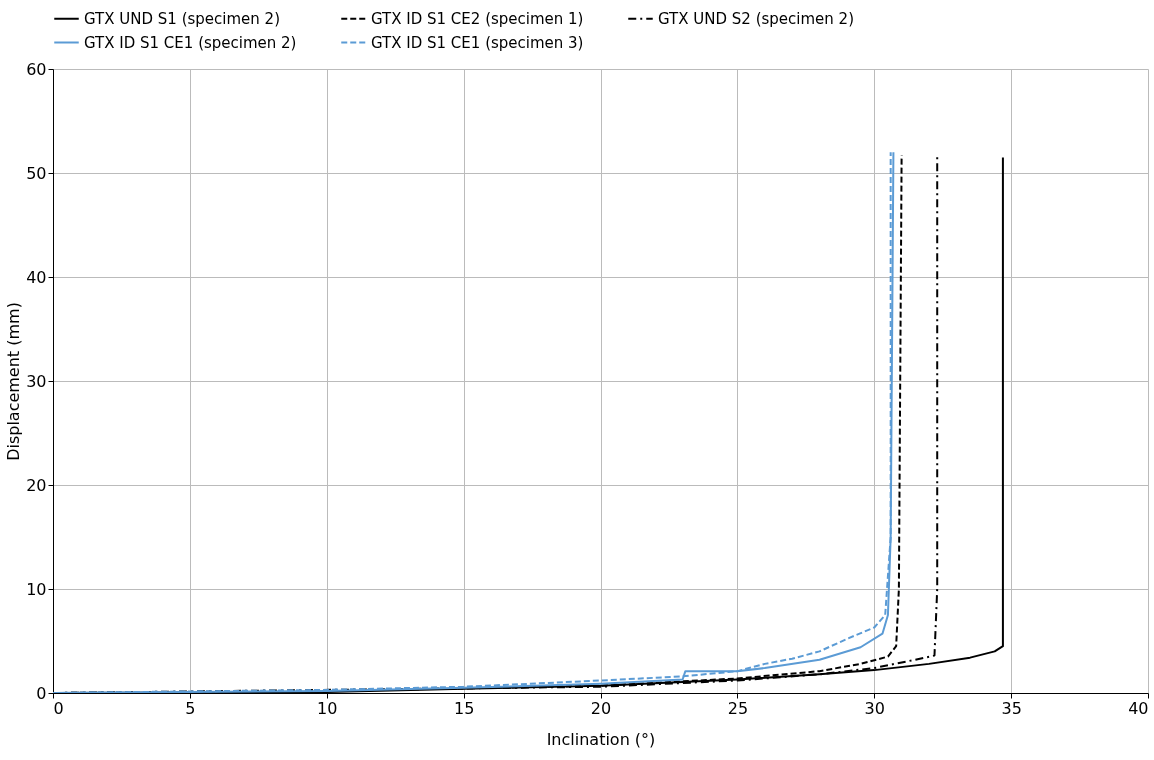 The image size is (1154, 760). I want to click on y-tick-label: 20, so click(36, 485).